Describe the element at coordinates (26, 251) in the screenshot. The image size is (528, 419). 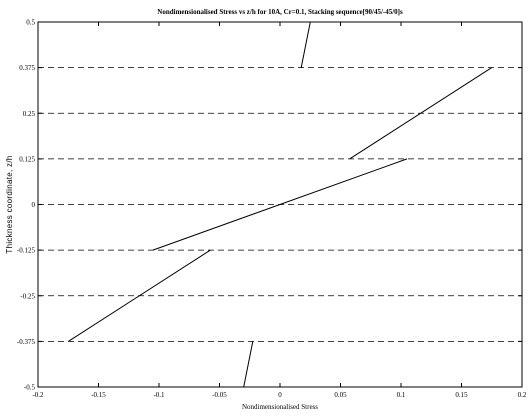
I see `y-tick-label: -0.125` at that location.